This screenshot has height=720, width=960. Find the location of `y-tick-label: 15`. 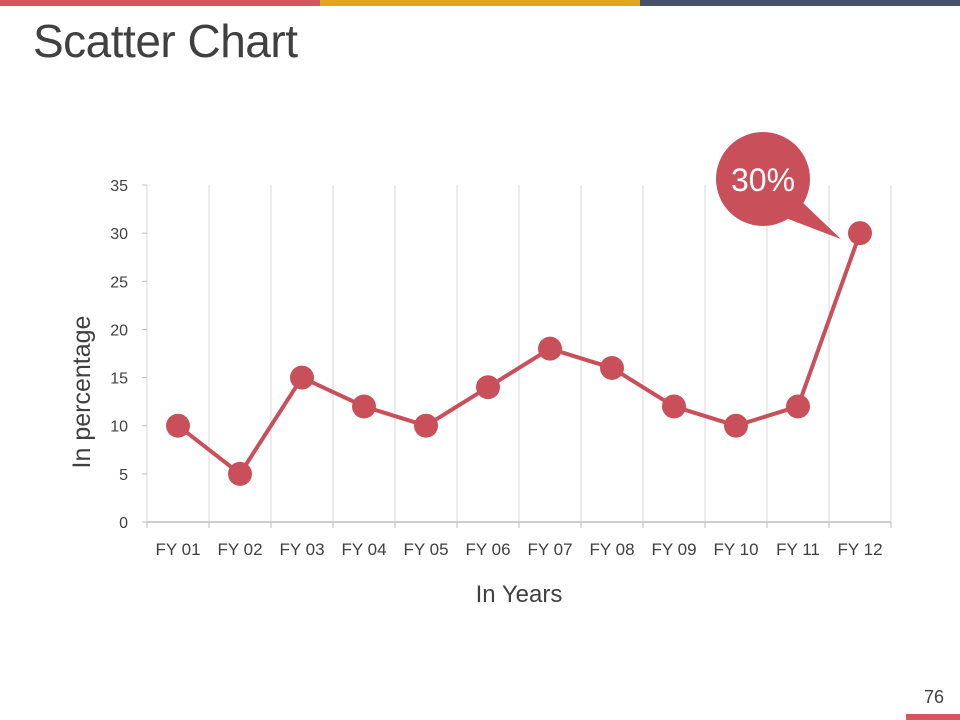

y-tick-label: 15 is located at coordinates (119, 379).